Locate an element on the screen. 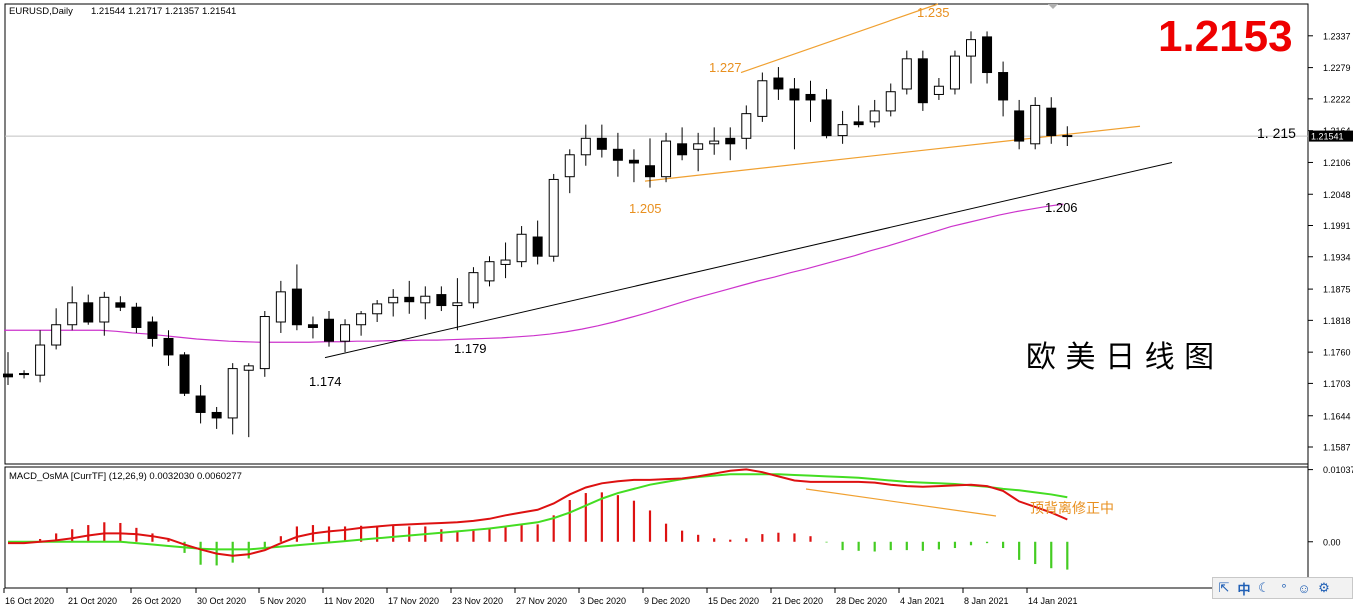 This screenshot has height=611, width=1353. symbol-info: EURUSD,Daily is located at coordinates (41, 11).